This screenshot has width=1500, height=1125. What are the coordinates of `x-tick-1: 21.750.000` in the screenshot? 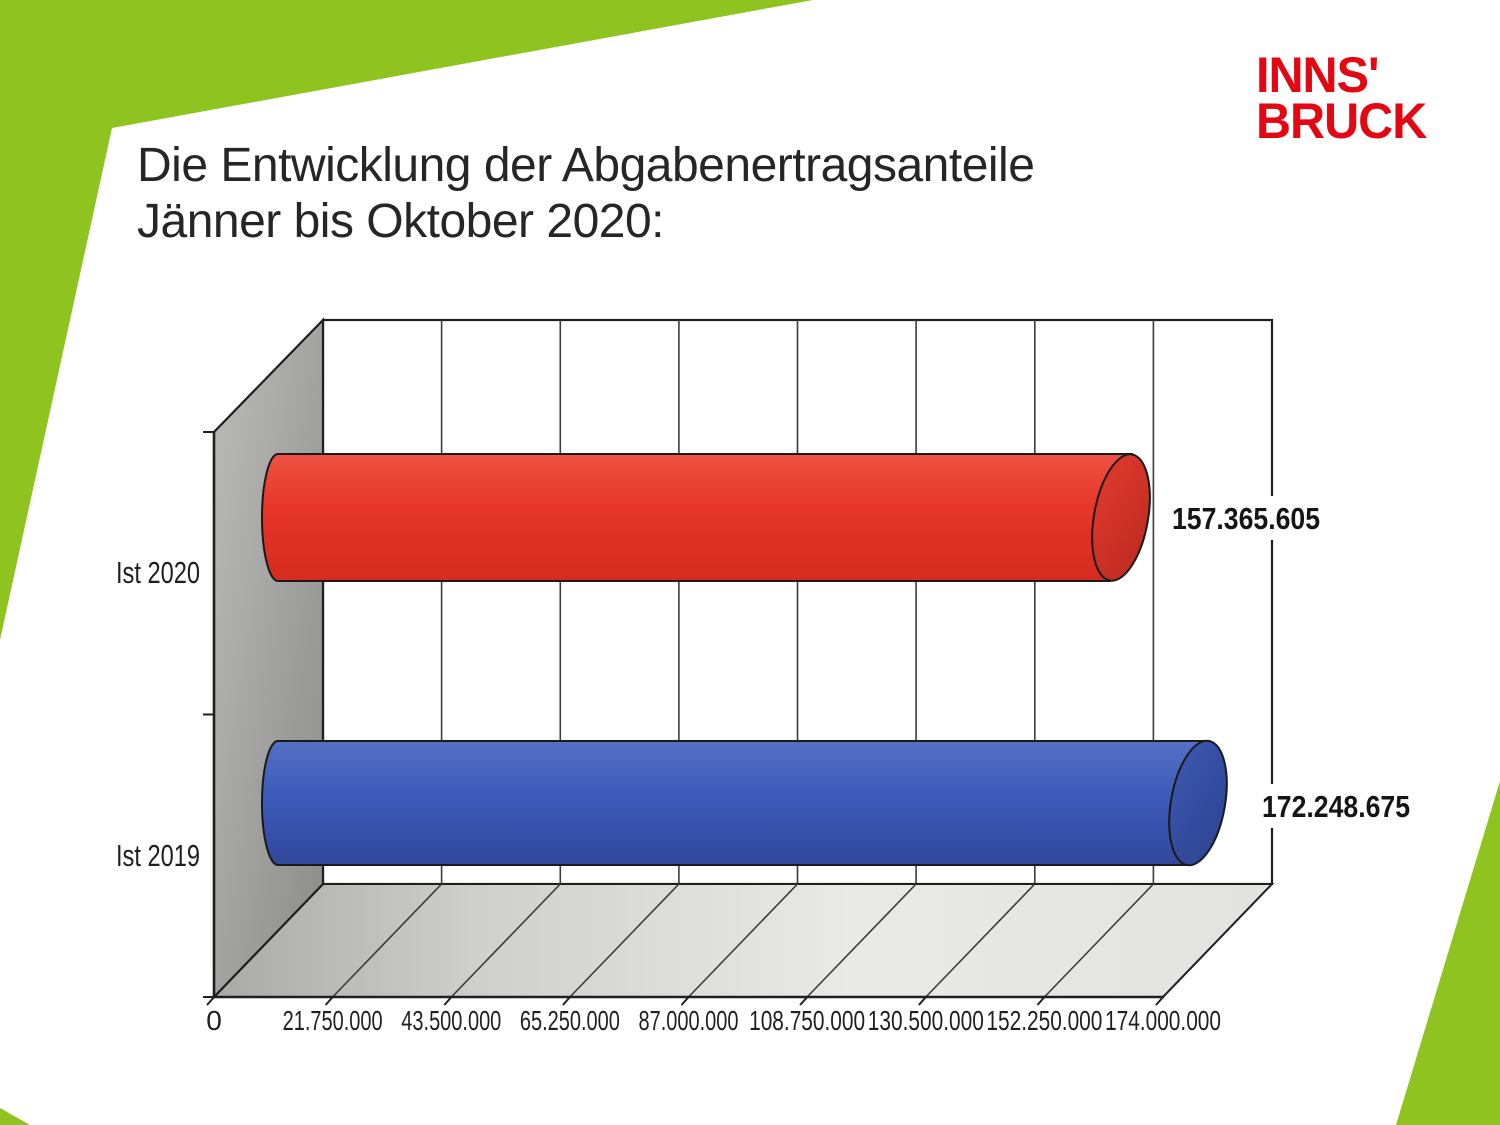 It's located at (333, 1020).